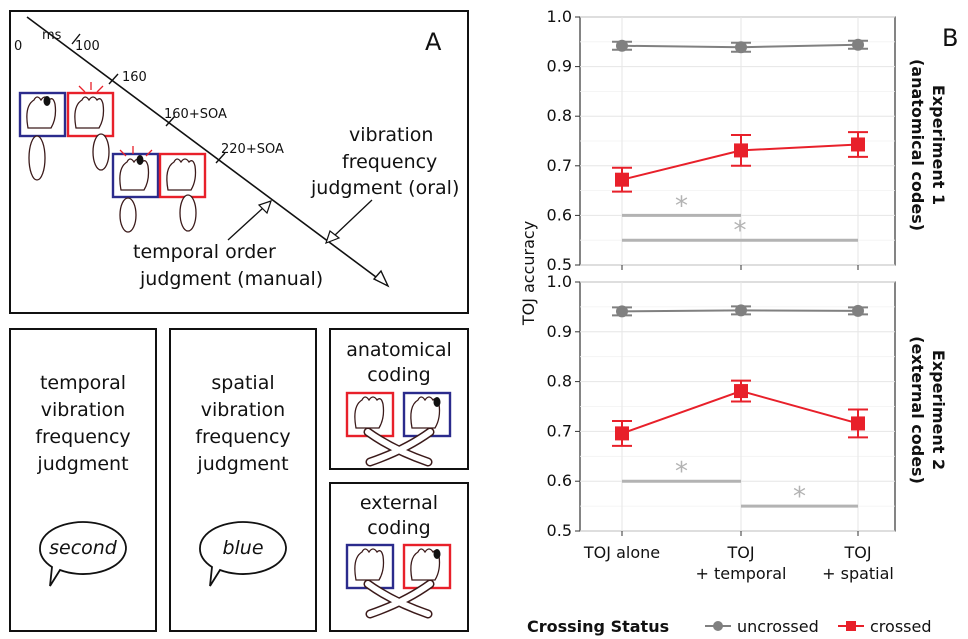  Describe the element at coordinates (399, 599) in the screenshot. I see `crossed-arms-fill` at that location.